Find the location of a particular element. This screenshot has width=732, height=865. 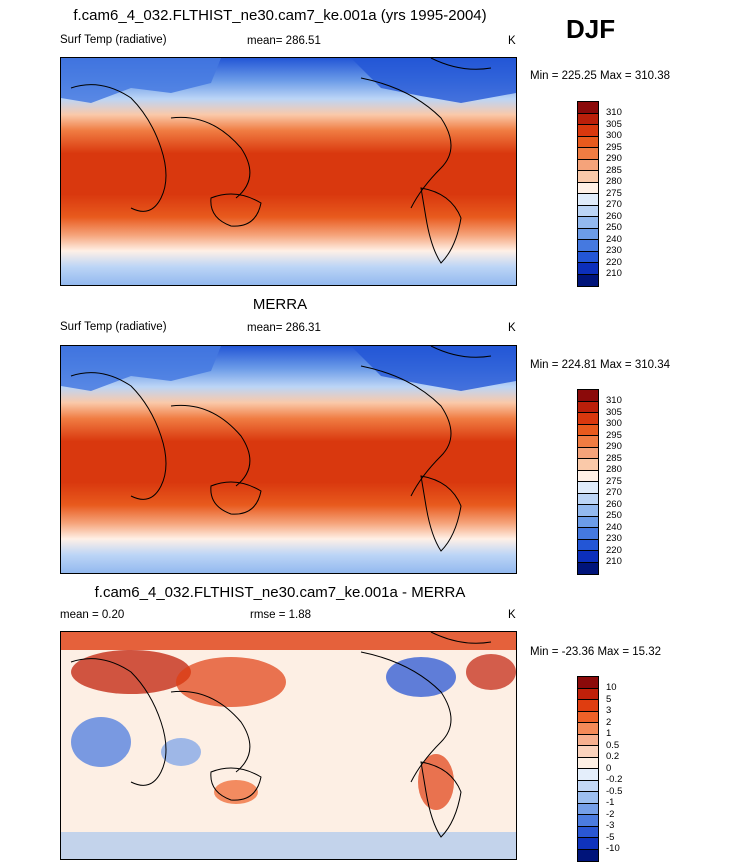

panel3-rmse-label: rmse = 1.88 is located at coordinates (281, 615).